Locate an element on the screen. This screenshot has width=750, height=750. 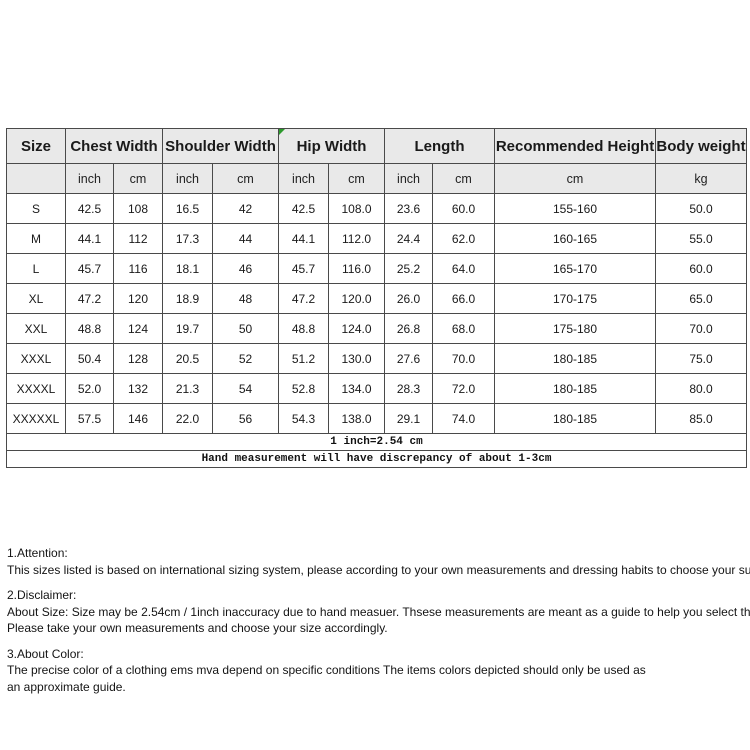
table-unit-header-row: inch cm inch cm inch cm inch cm cm kg is located at coordinates (377, 178).